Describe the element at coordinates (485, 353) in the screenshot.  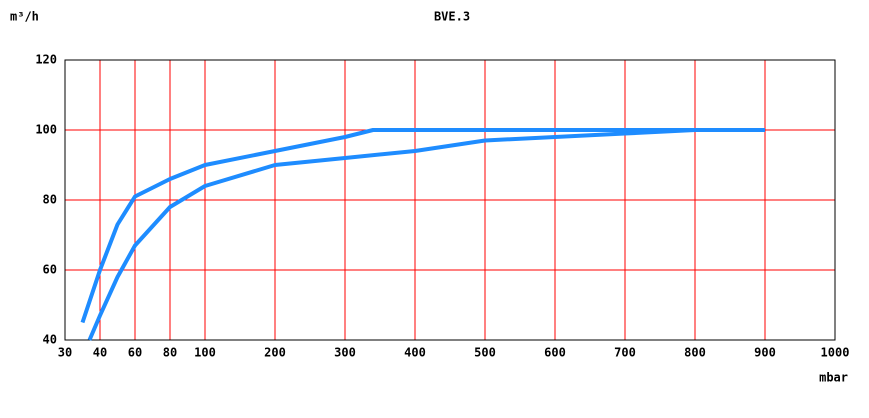
I see `x-tick-label: 500` at that location.